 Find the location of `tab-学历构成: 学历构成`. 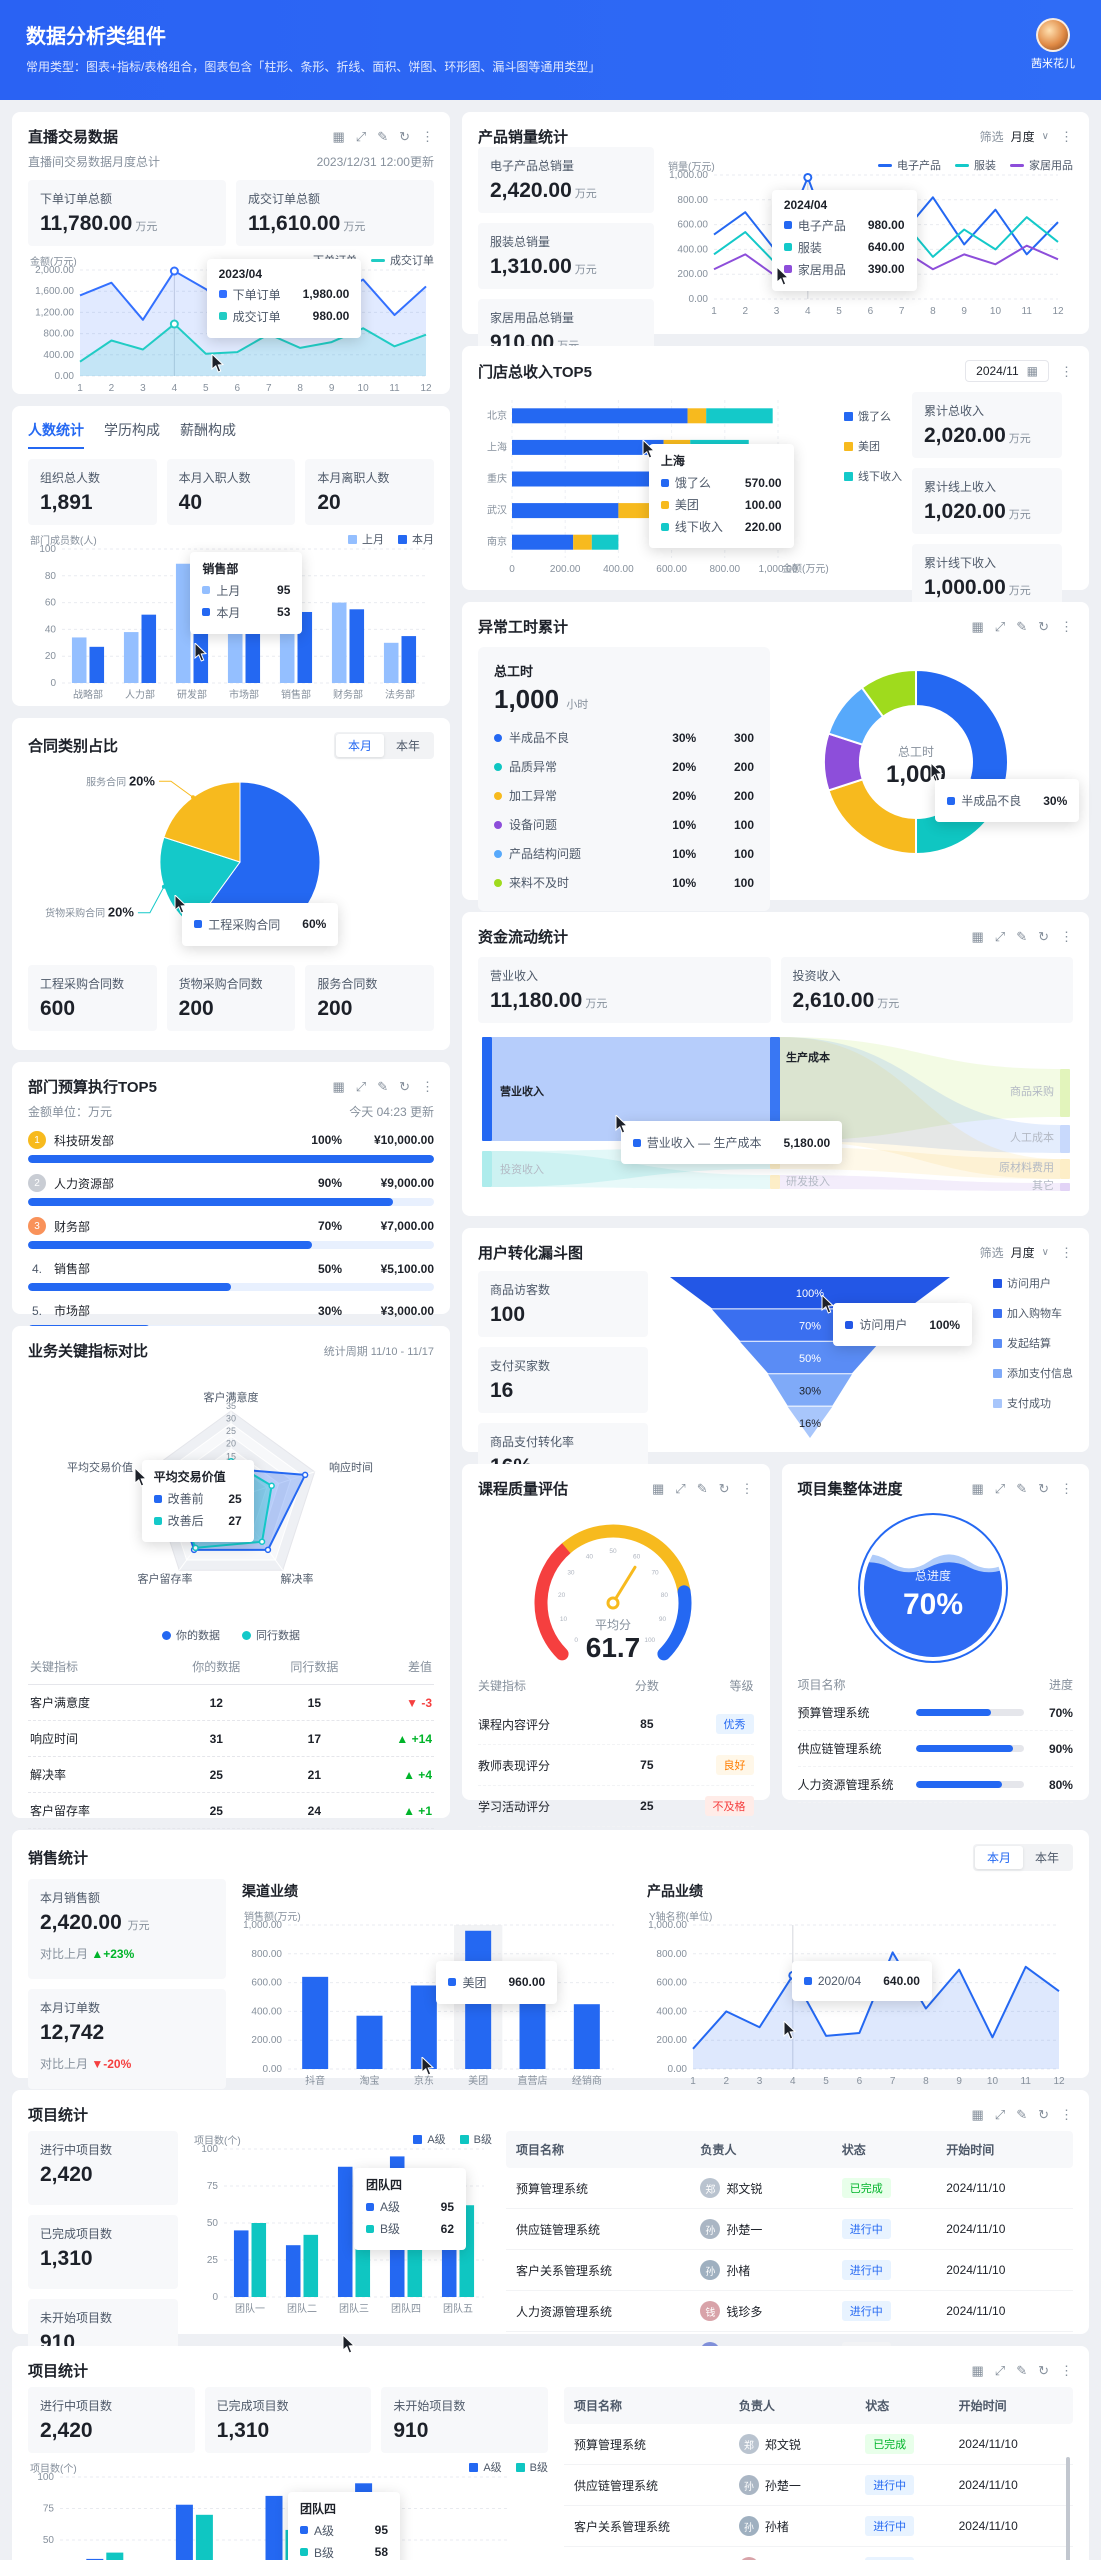

tab-学历构成: 学历构成 is located at coordinates (132, 430).